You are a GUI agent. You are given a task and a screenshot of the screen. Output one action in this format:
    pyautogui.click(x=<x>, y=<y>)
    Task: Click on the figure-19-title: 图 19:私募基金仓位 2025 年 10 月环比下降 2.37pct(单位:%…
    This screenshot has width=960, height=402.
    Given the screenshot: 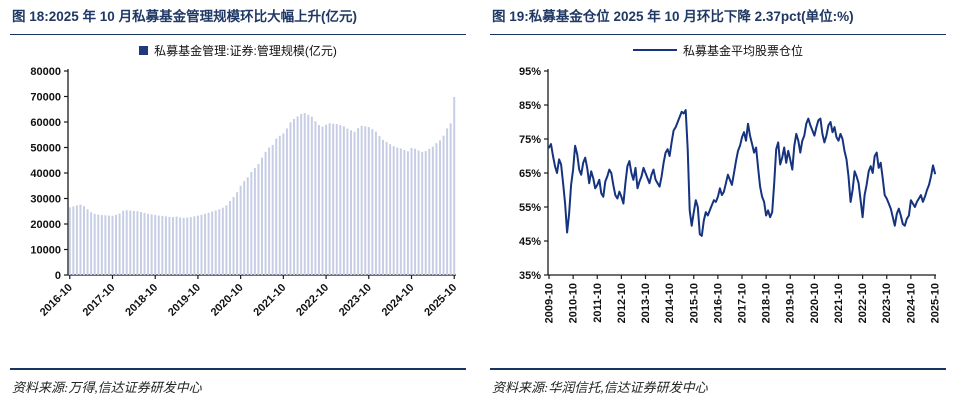 What is the action you would take?
    pyautogui.click(x=718, y=20)
    